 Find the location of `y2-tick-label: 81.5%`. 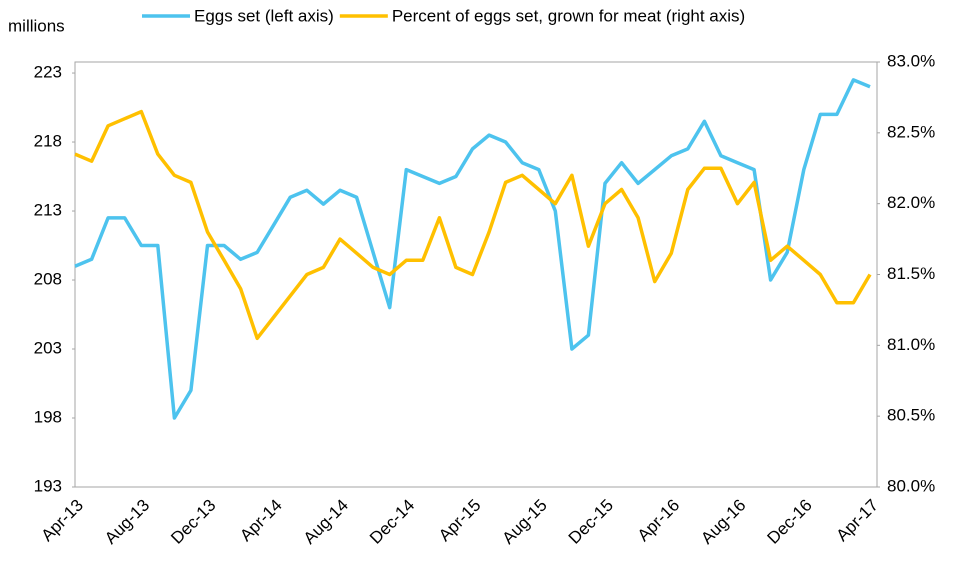

y2-tick-label: 81.5% is located at coordinates (911, 273).